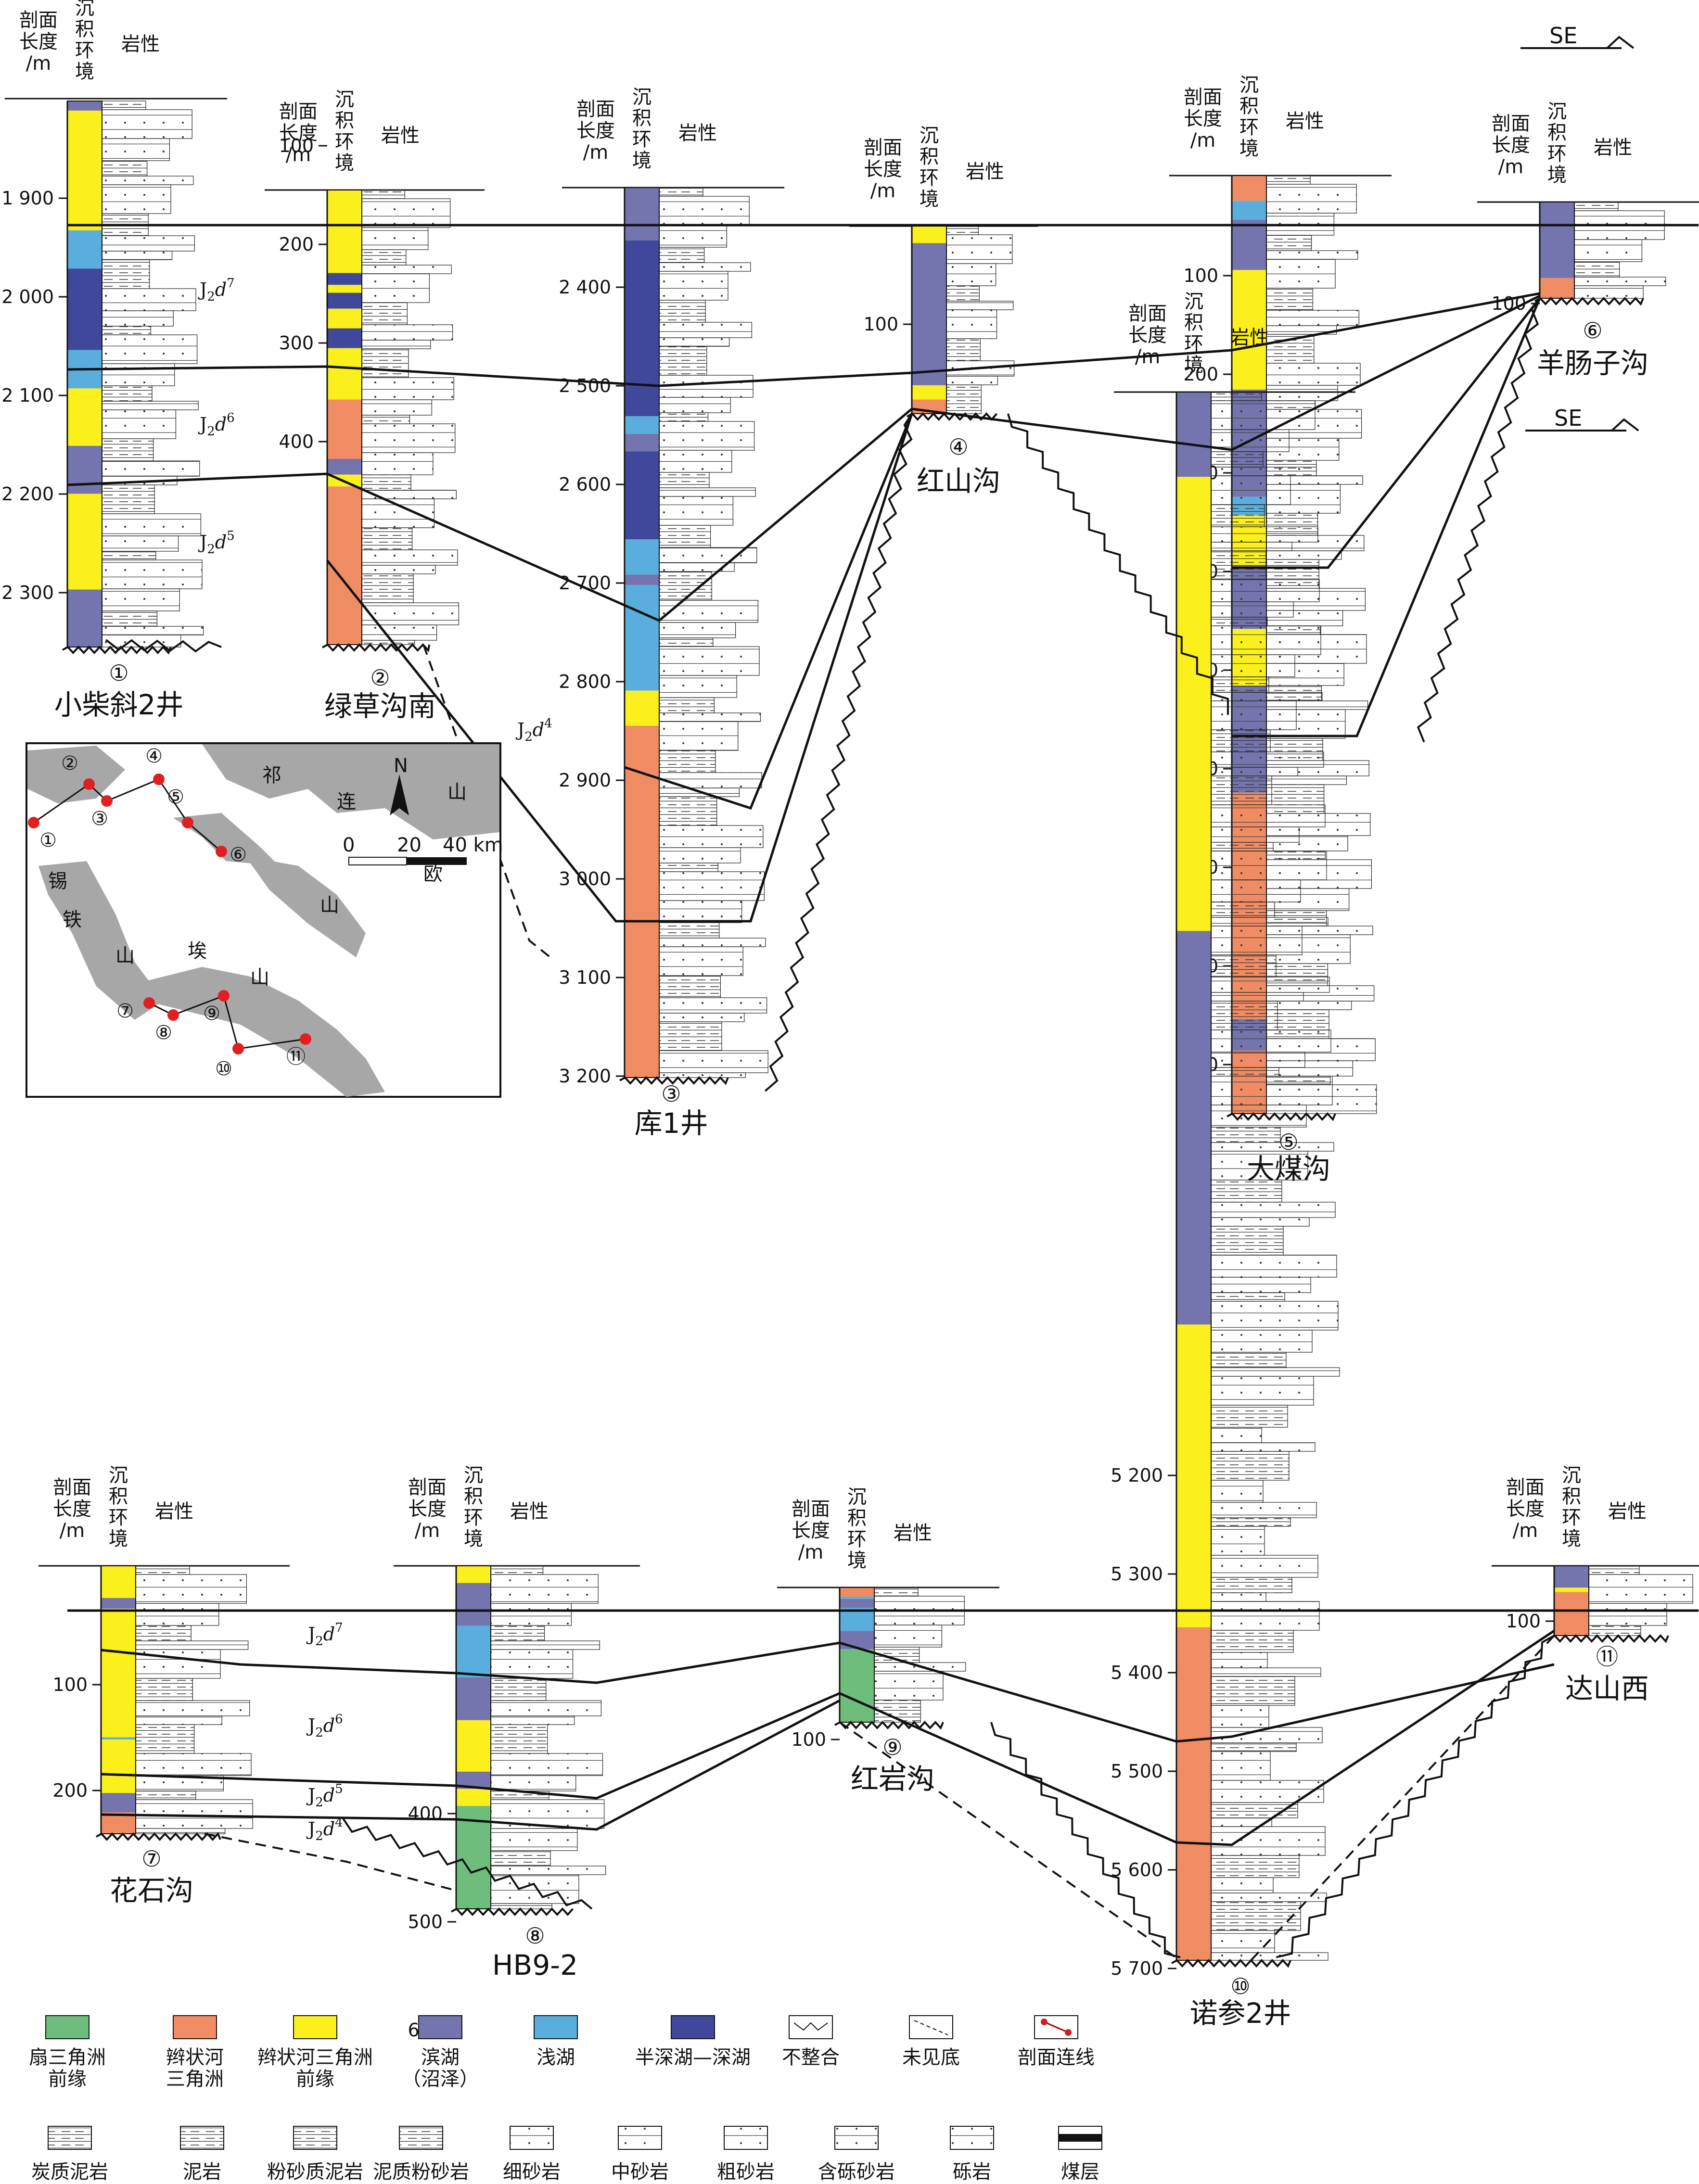 The height and width of the screenshot is (2184, 1699). Describe the element at coordinates (195, 2057) in the screenshot. I see `legend-label: 辫状河` at that location.